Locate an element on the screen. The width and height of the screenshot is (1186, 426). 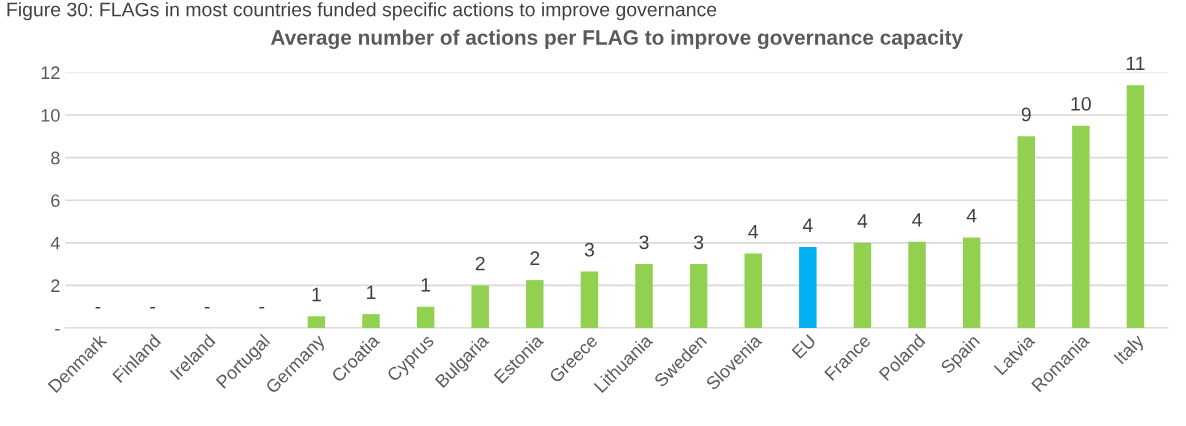
y-tick-label: 4 is located at coordinates (55, 243).